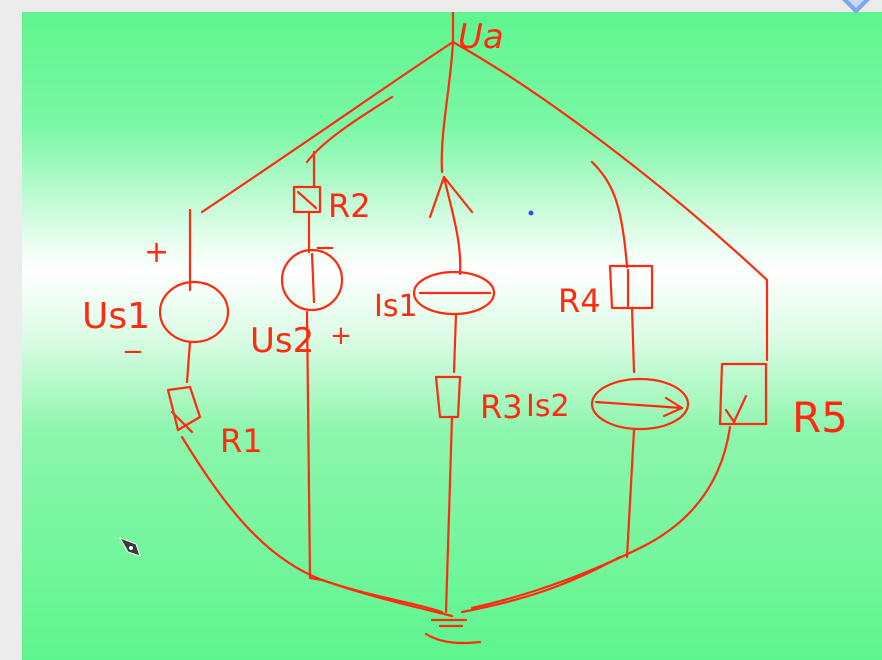 The image size is (882, 660). I want to click on label-r5: R5, so click(820, 417).